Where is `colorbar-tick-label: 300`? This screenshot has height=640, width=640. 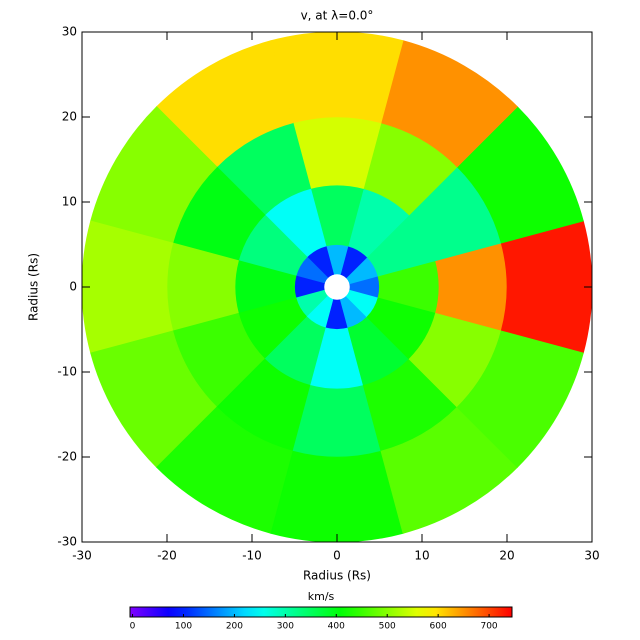 colorbar-tick-label: 300 is located at coordinates (285, 627).